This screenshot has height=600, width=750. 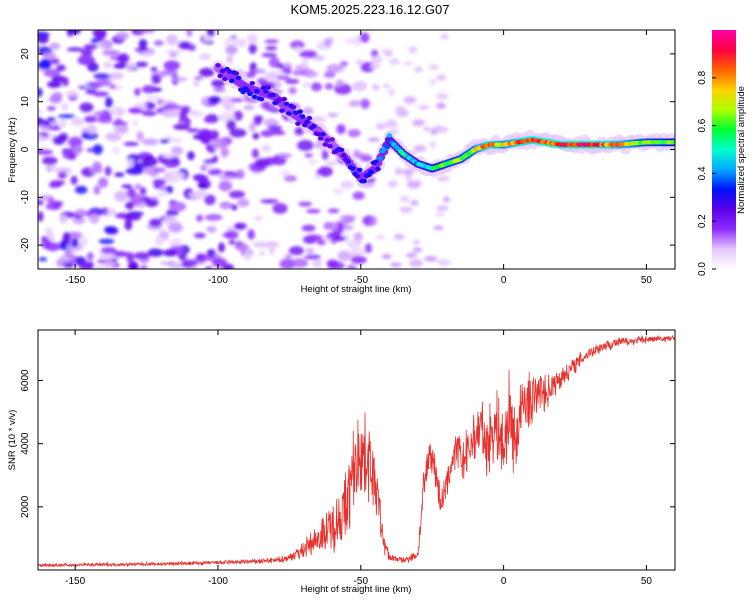 What do you see at coordinates (356, 289) in the screenshot?
I see `spectrogram-x-label: Height of straight line (km)` at bounding box center [356, 289].